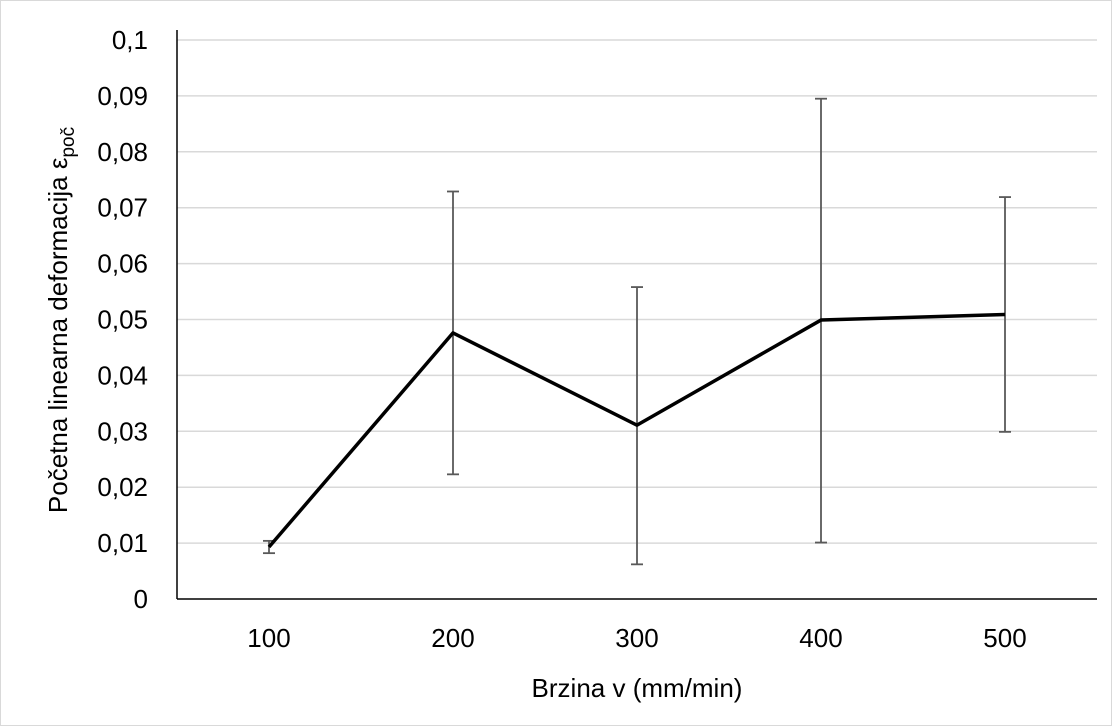  Describe the element at coordinates (122, 431) in the screenshot. I see `y-tick-label: 0,03` at that location.